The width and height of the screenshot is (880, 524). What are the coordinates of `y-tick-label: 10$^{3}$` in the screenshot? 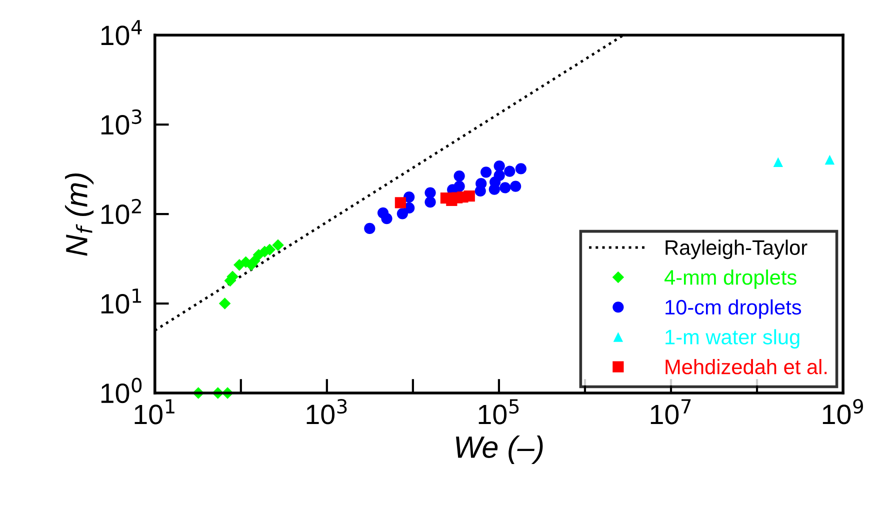 It's located at (121, 122).